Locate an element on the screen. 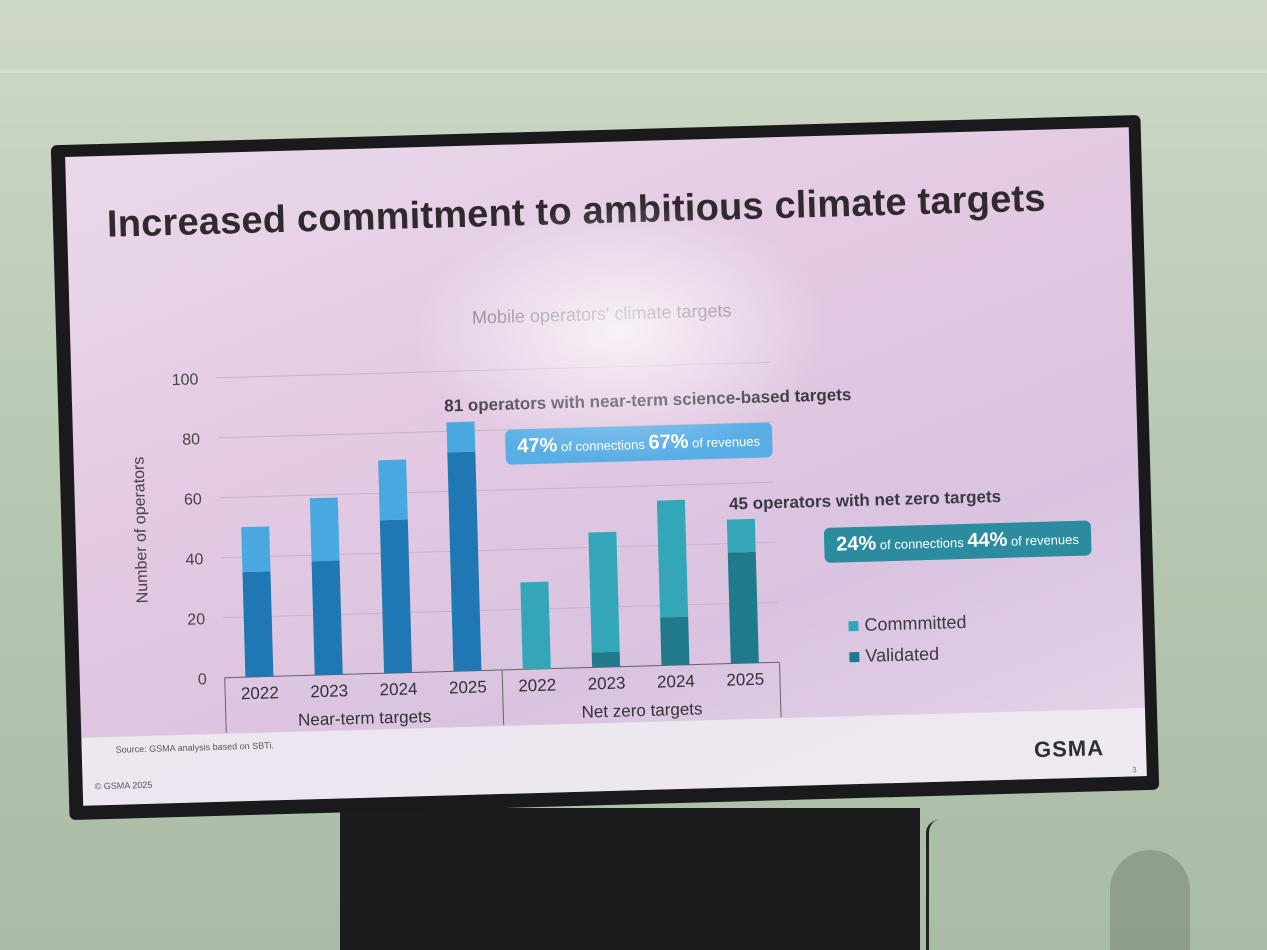 This screenshot has width=1267, height=950. bar-validated-g0-2025 is located at coordinates (464, 561).